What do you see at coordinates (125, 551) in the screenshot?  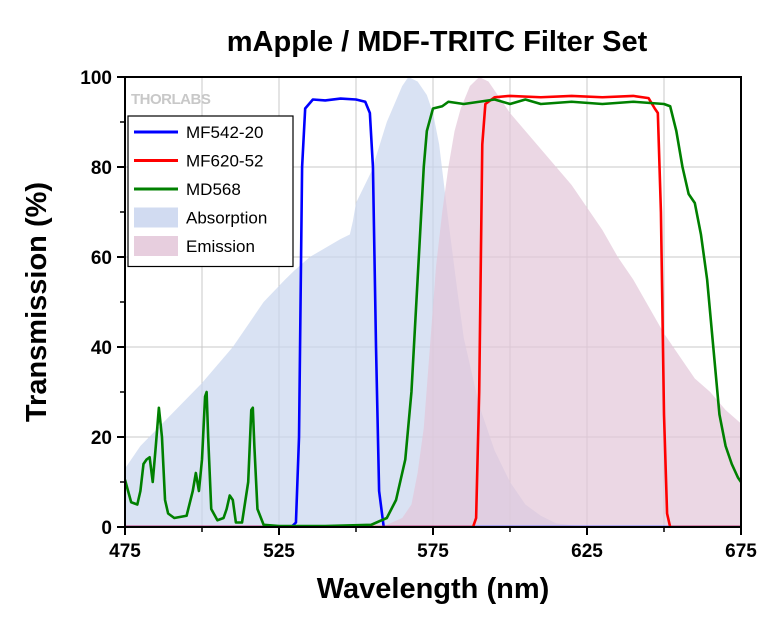 I see `x-tick-label: 475` at bounding box center [125, 551].